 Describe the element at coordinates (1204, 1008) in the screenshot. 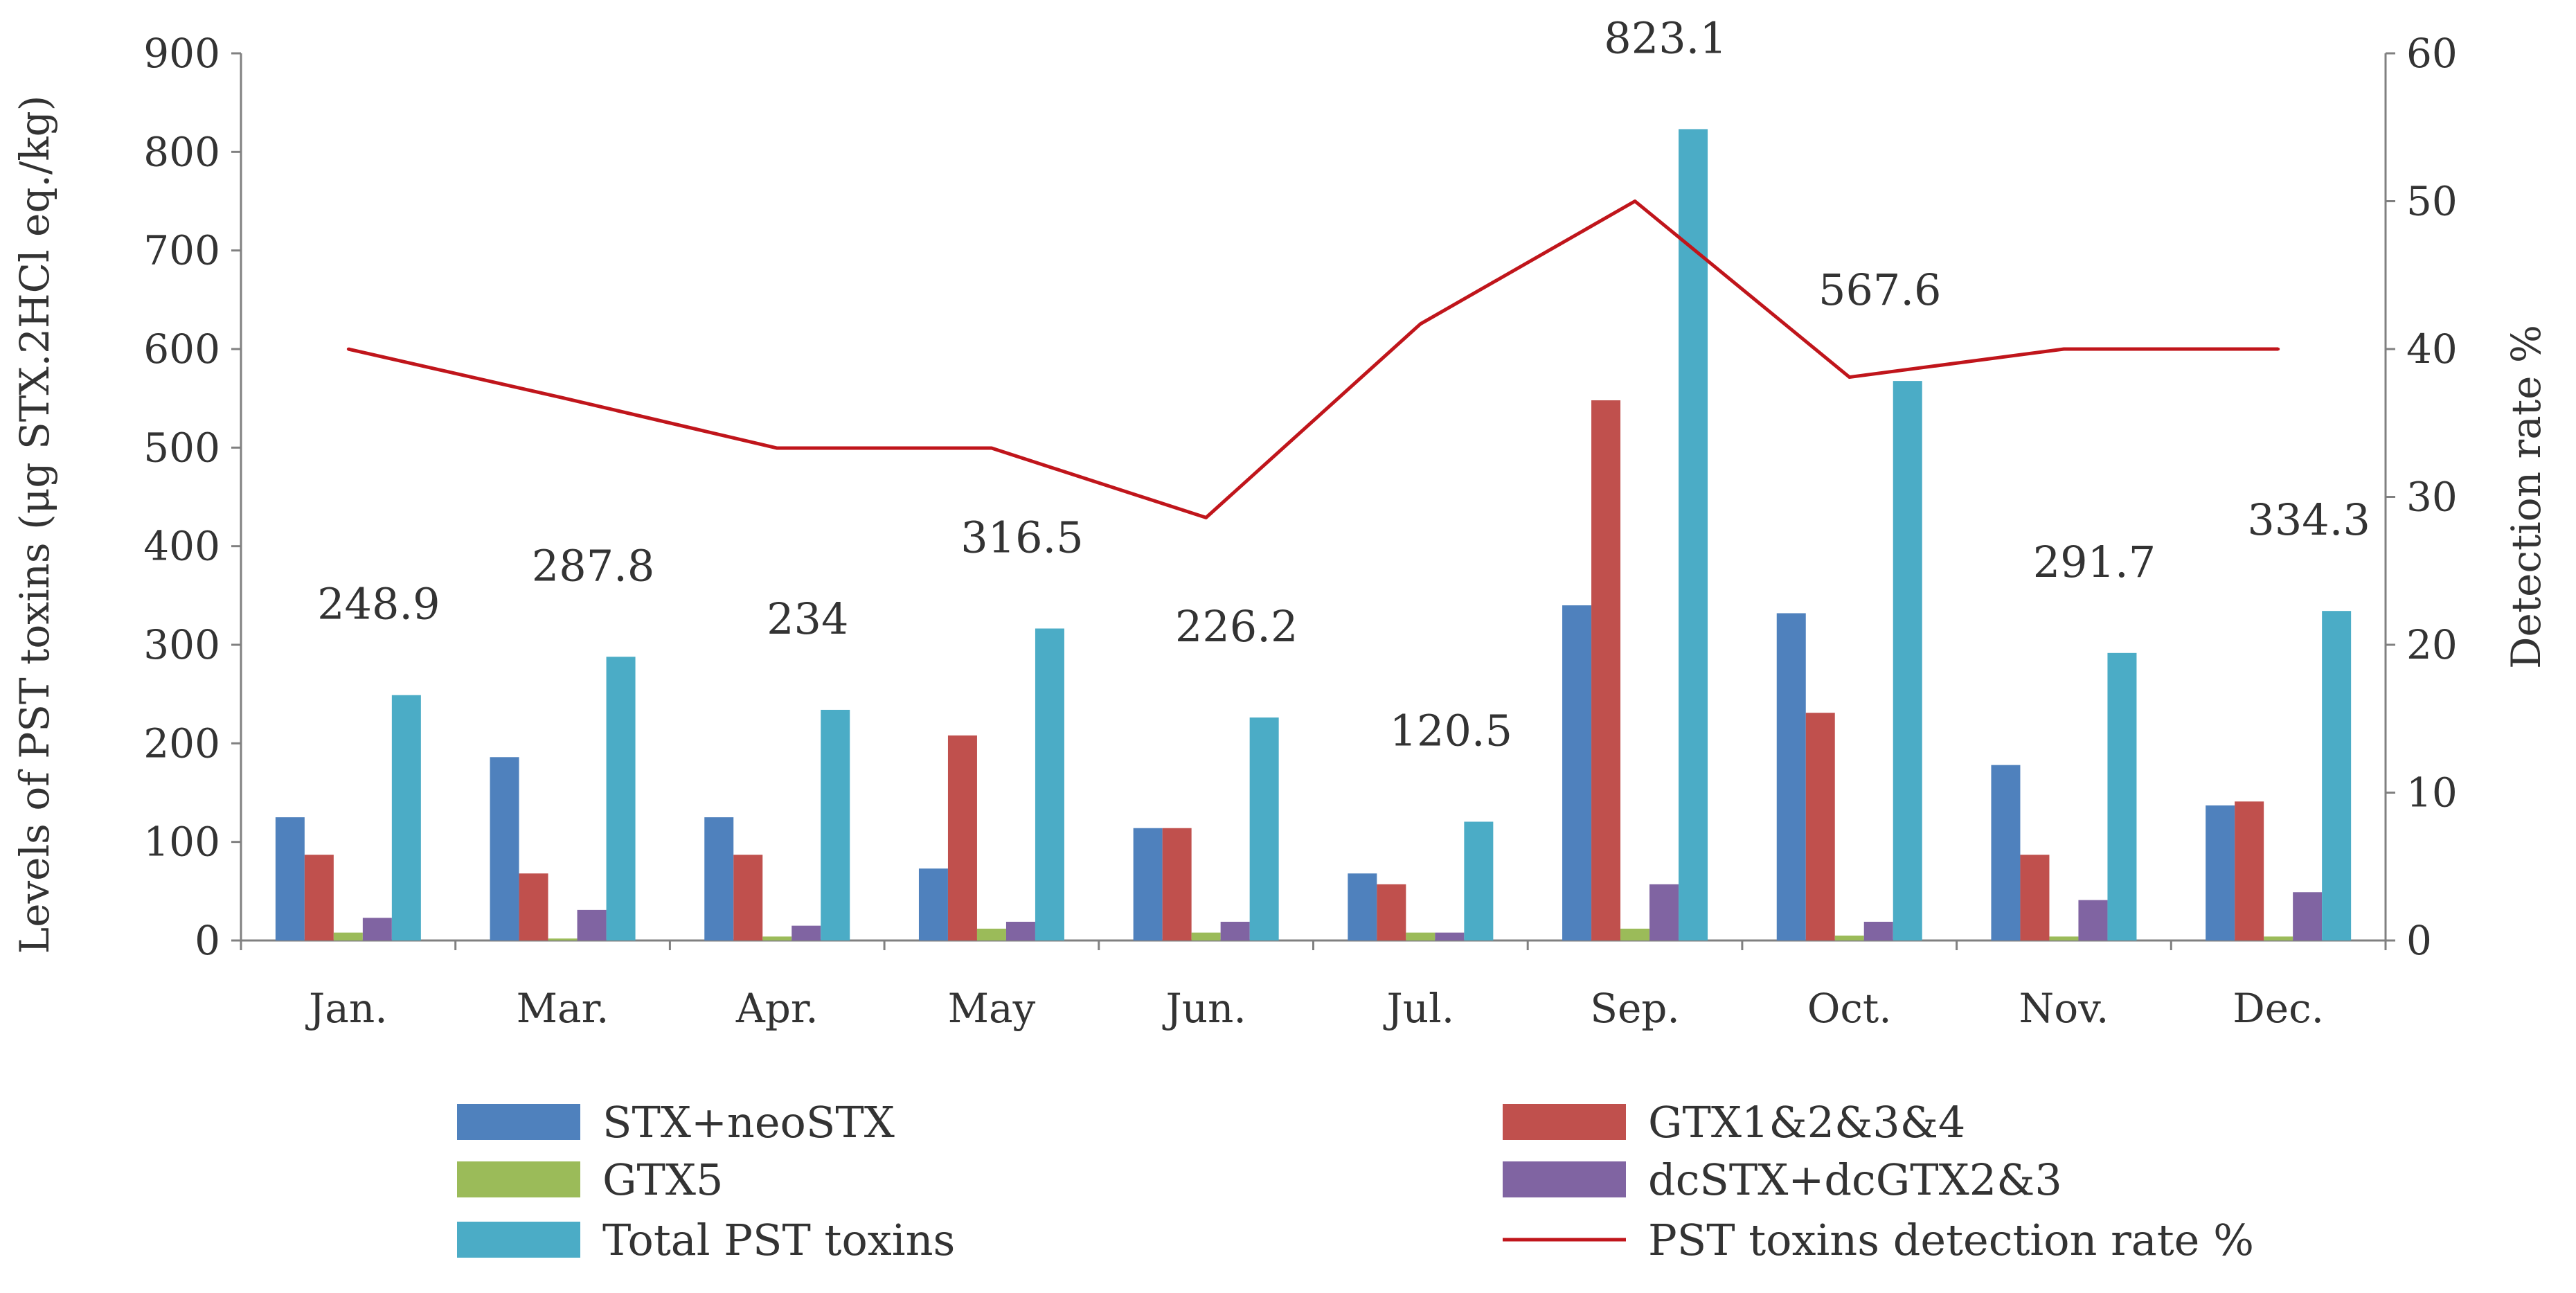

I see `x-tick-label: Jun.` at that location.